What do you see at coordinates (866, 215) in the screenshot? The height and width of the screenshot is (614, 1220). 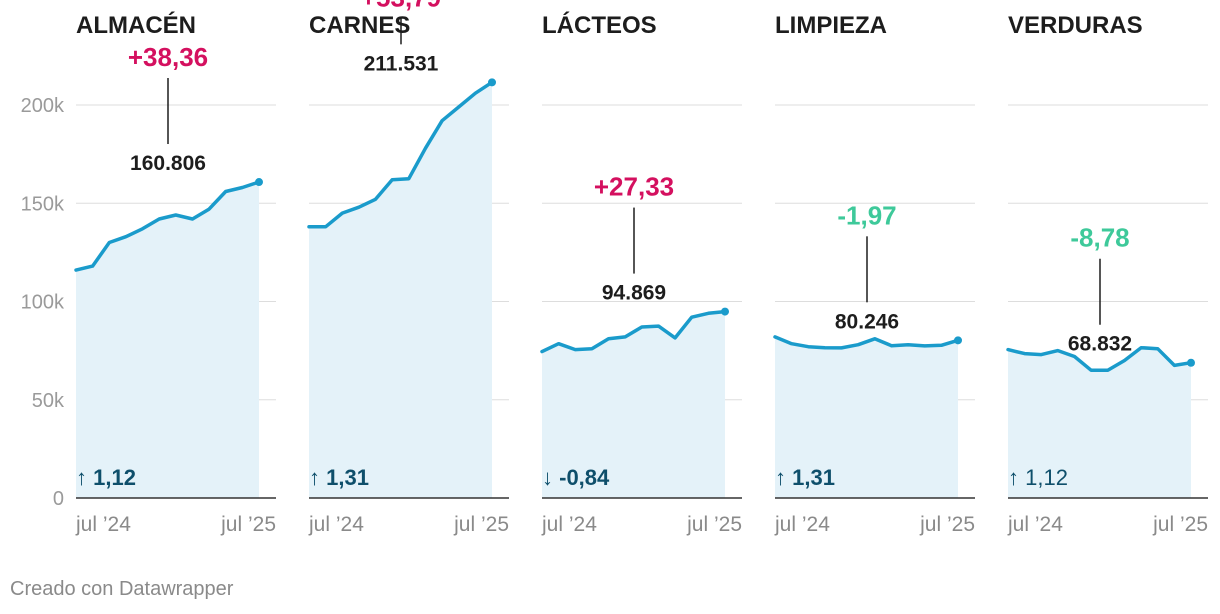 I see `change-label: -1,97` at bounding box center [866, 215].